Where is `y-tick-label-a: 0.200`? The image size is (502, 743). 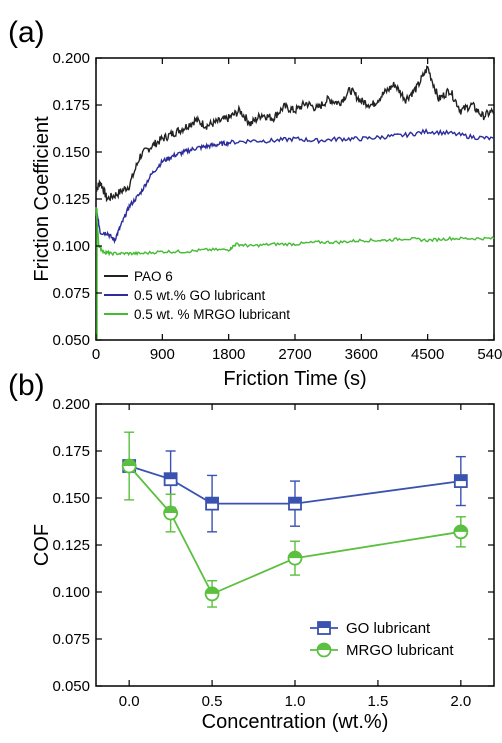
y-tick-label-a: 0.200 is located at coordinates (71, 58).